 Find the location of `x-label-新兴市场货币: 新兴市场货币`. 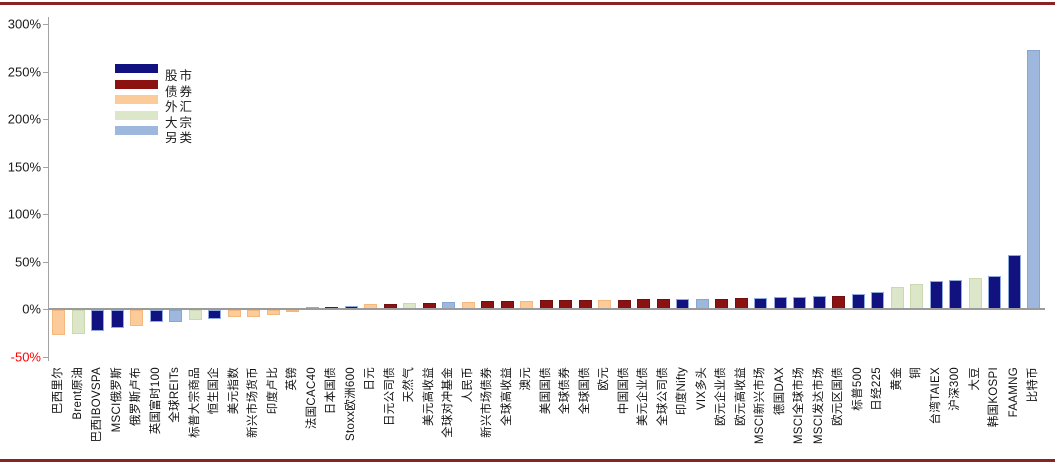

x-label-新兴市场货币: 新兴市场货币 is located at coordinates (253, 402).